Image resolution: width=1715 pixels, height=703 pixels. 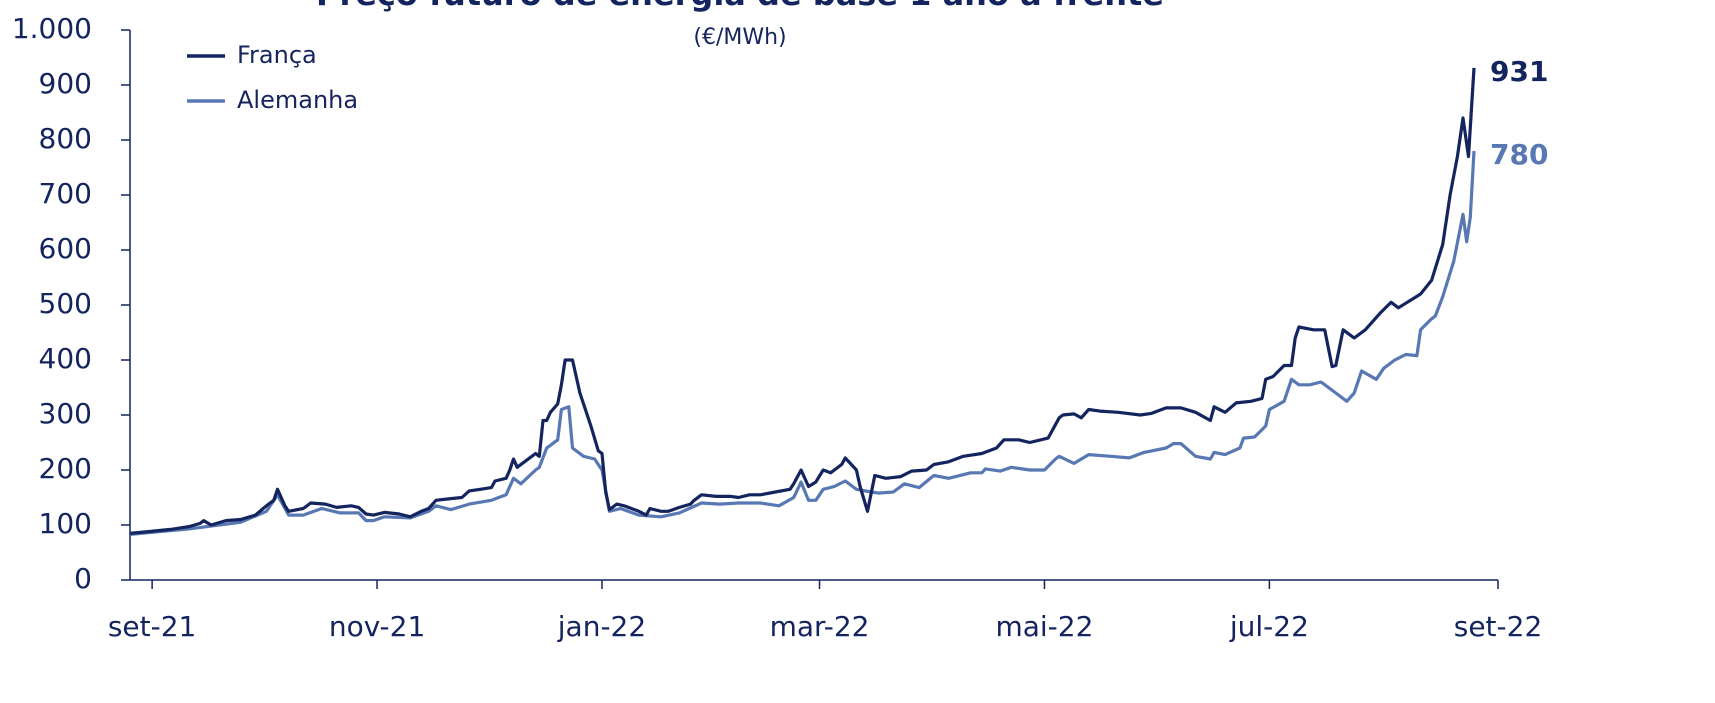 I want to click on y-tick-label: 0, so click(x=83, y=578).